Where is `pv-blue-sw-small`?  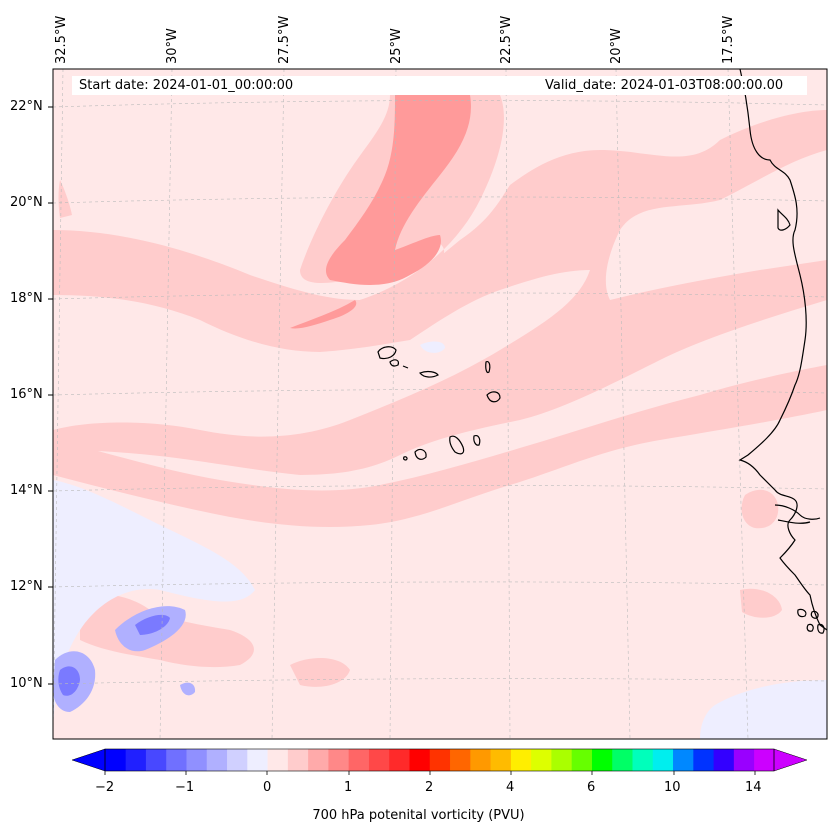
pv-blue-sw-small is located at coordinates (188, 689).